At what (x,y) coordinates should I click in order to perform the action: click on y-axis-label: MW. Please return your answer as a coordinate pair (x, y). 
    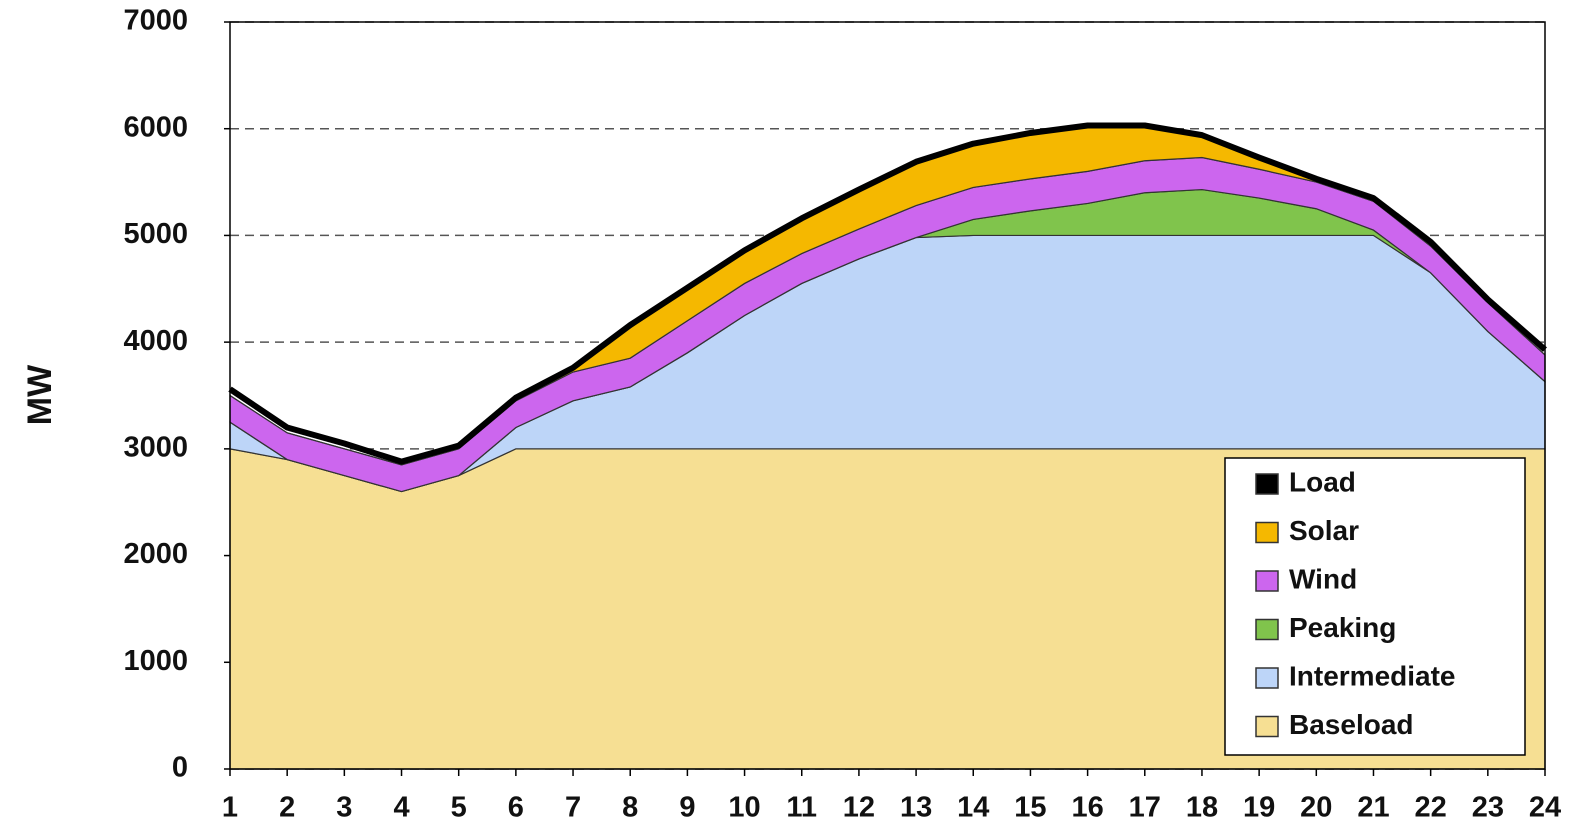
    Looking at the image, I should click on (40, 394).